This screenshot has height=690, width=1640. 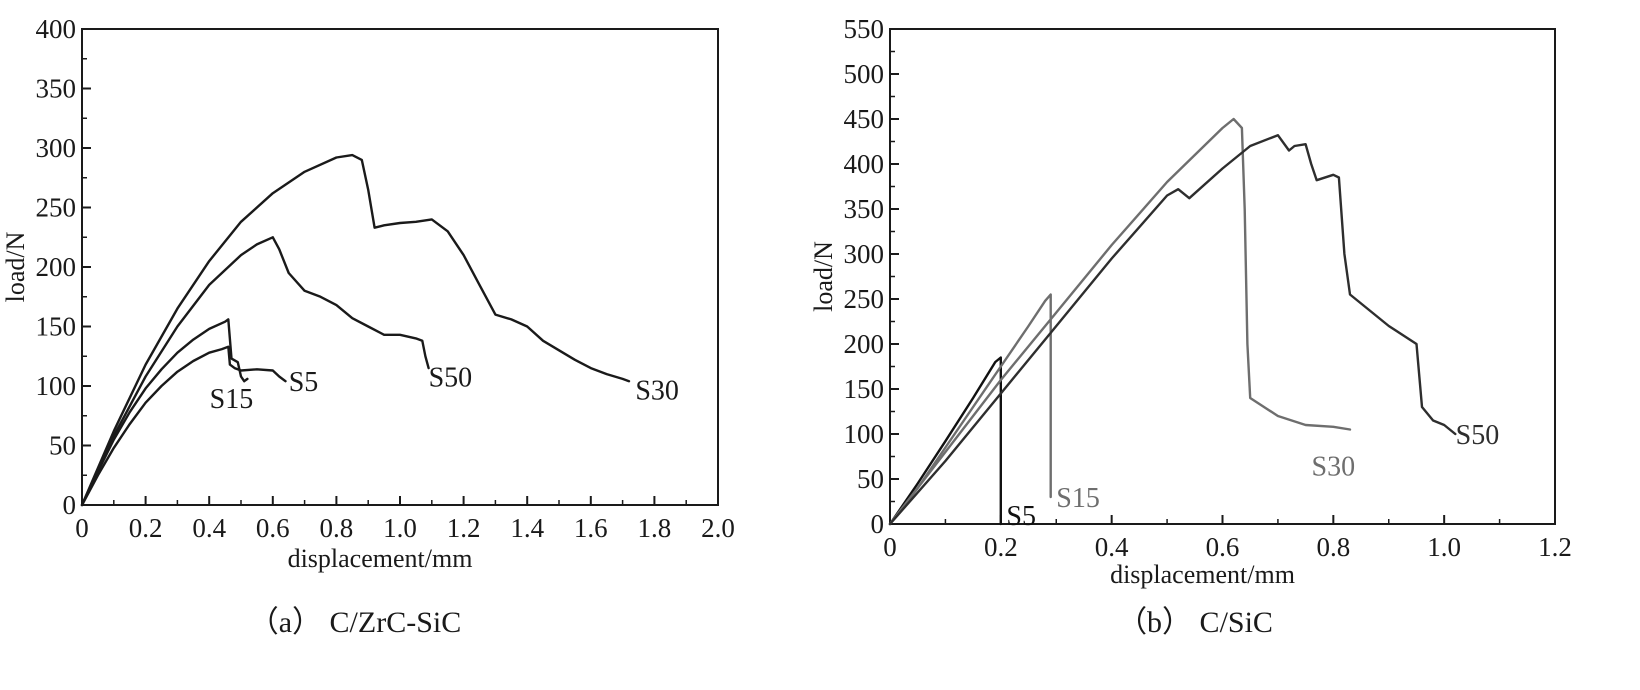 I want to click on x-tick-label: 1.6, so click(x=591, y=528).